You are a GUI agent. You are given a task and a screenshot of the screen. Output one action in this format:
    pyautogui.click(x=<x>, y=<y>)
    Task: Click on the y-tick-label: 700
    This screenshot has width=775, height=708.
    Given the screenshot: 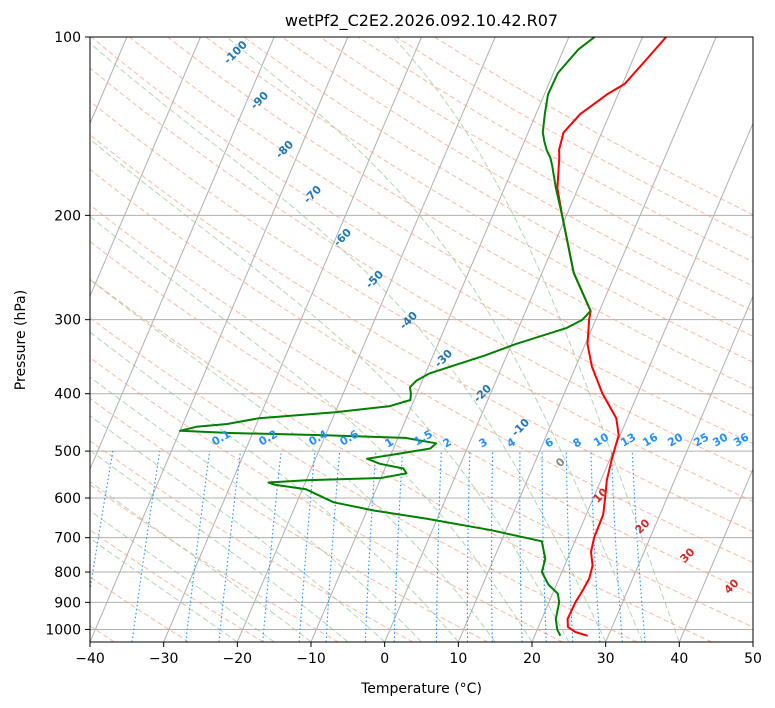 What is the action you would take?
    pyautogui.click(x=67, y=539)
    